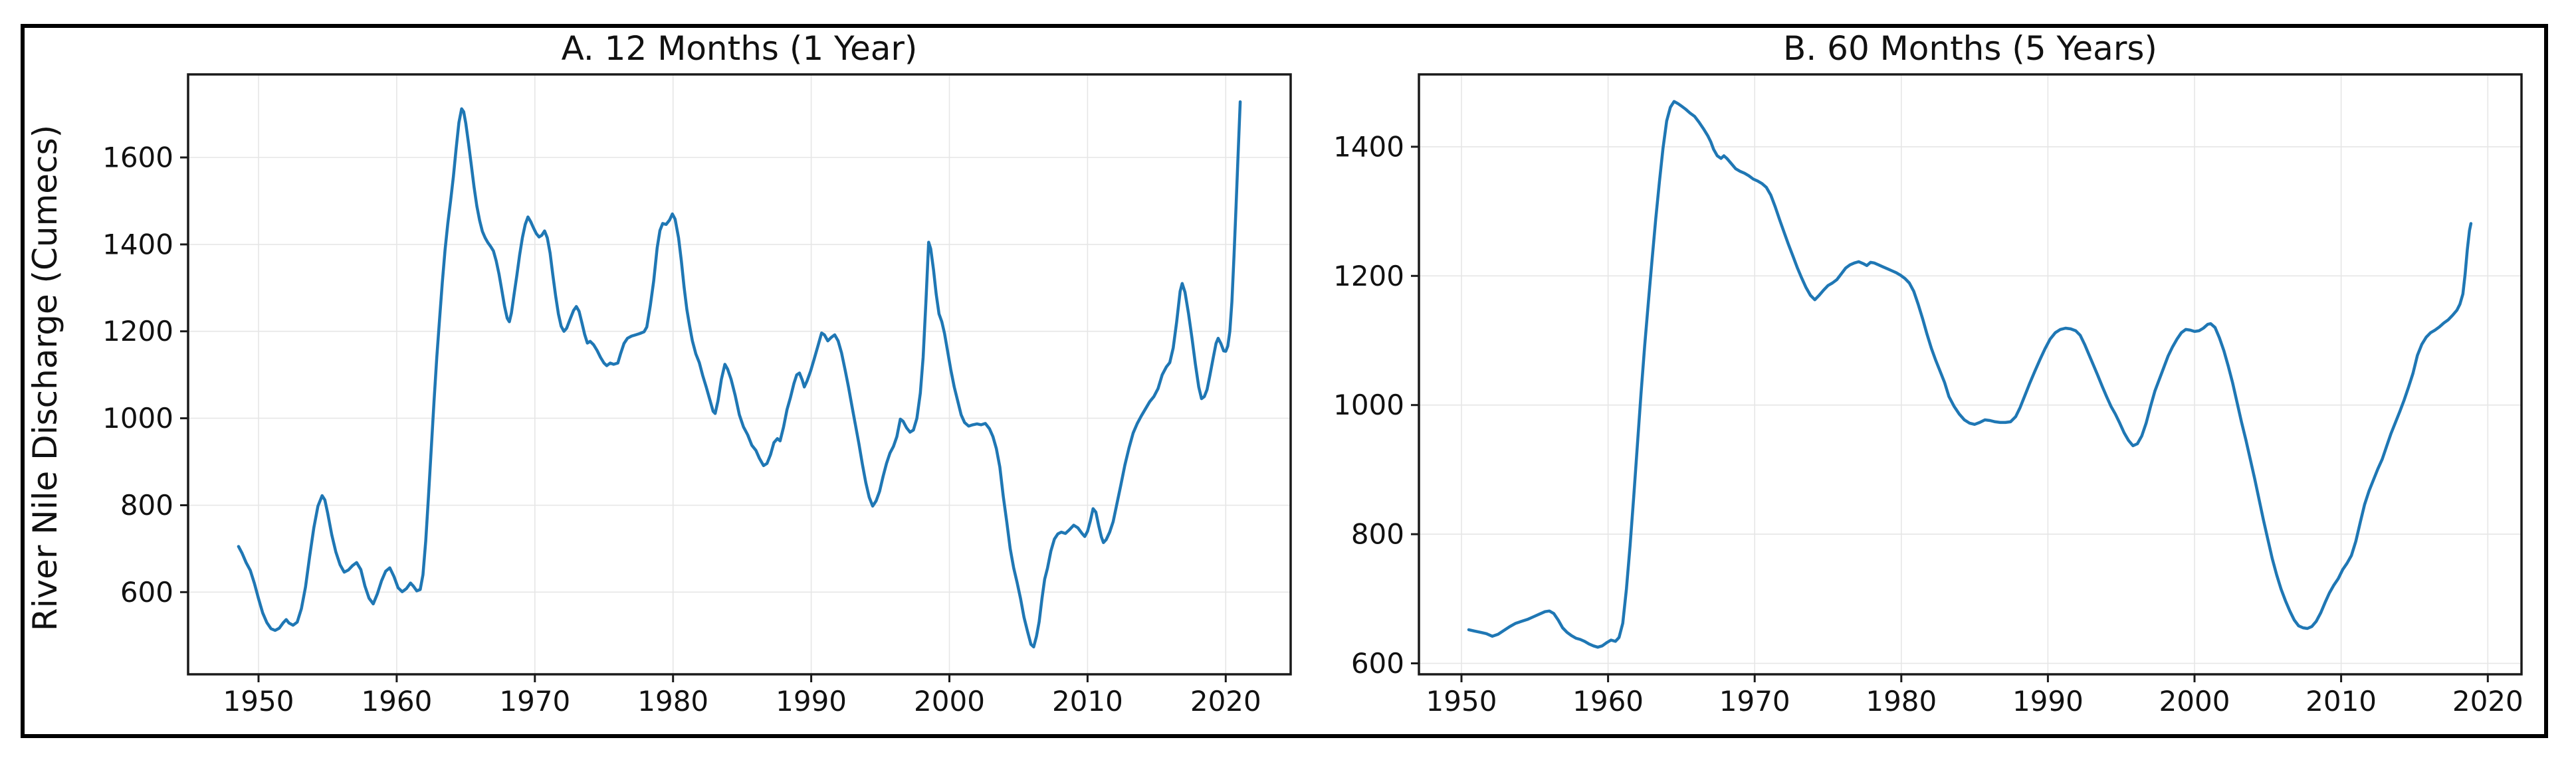 The image size is (2576, 760). I want to click on y-tick-label: 1600, so click(137, 158).